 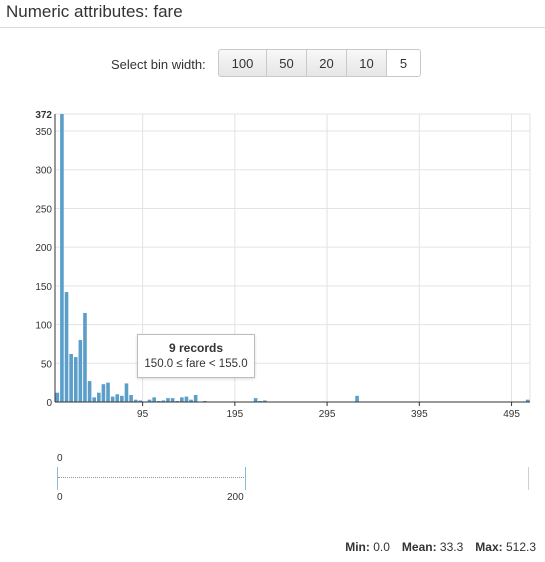 What do you see at coordinates (235, 497) in the screenshot?
I see `brush-max-label: 200` at bounding box center [235, 497].